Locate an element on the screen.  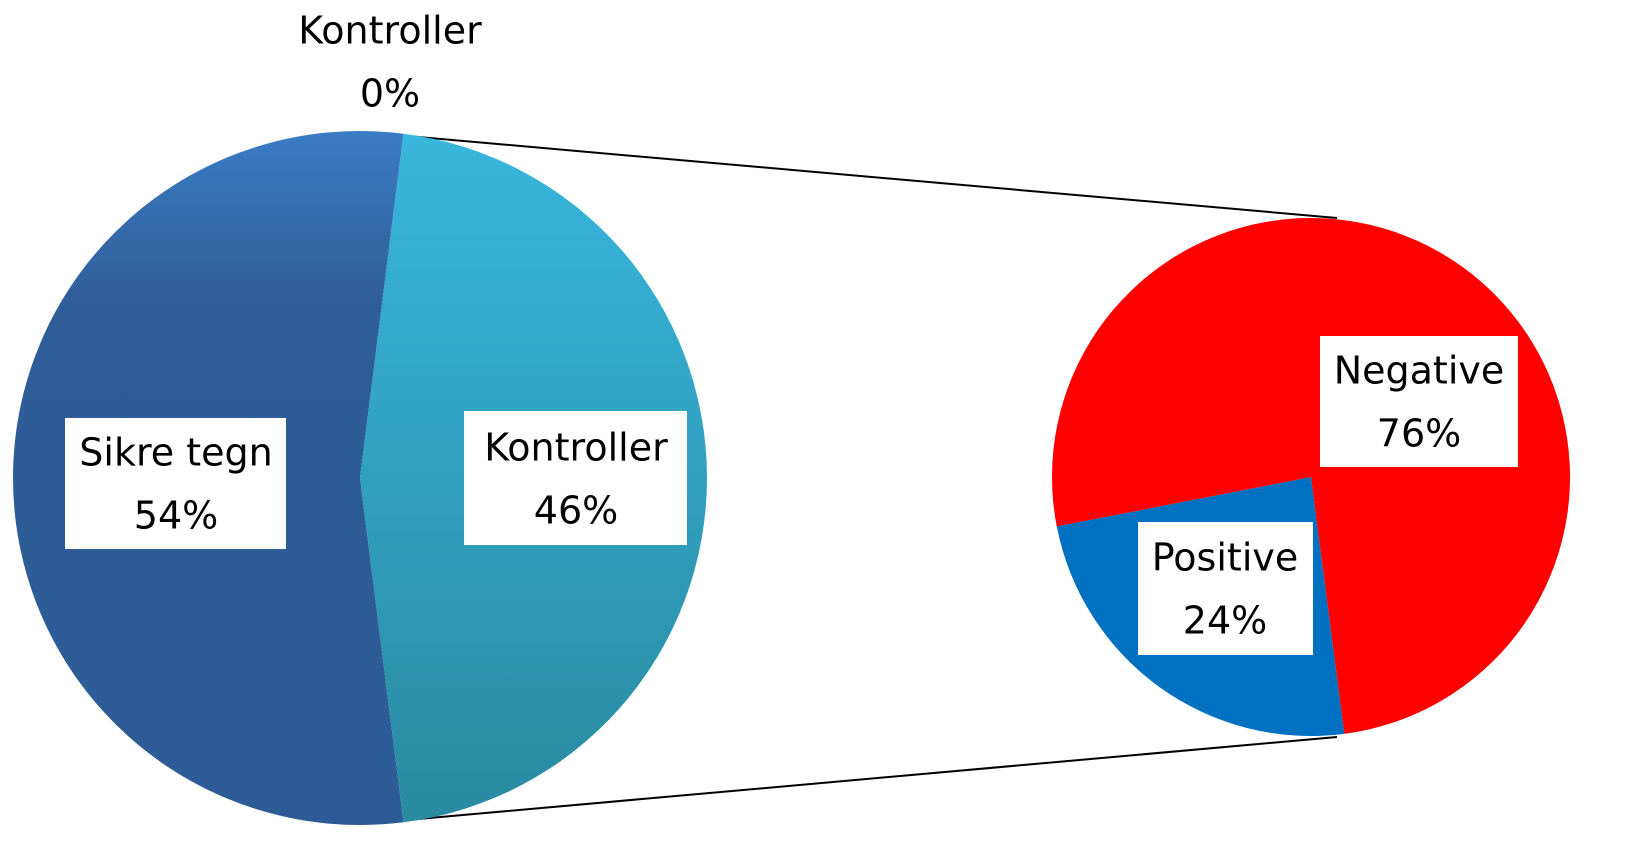
slice-value-label: 54% is located at coordinates (176, 516).